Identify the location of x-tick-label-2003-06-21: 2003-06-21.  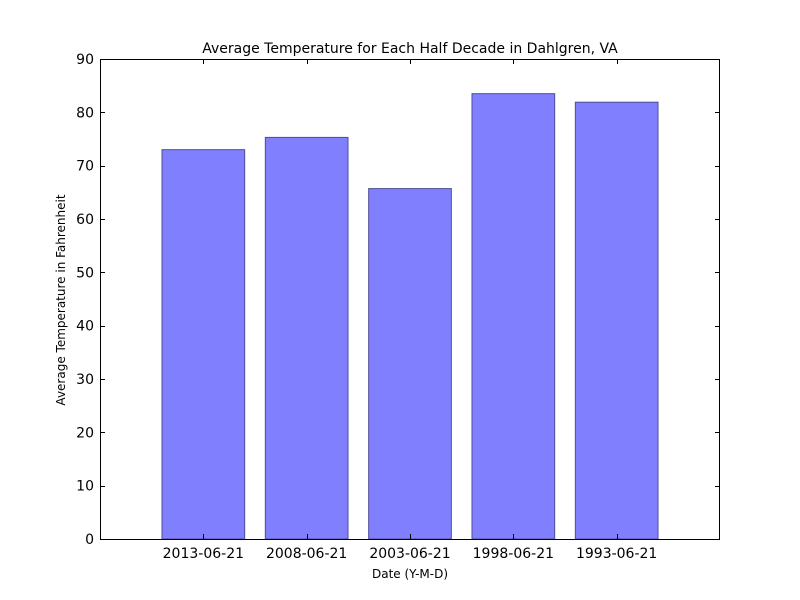
(409, 554).